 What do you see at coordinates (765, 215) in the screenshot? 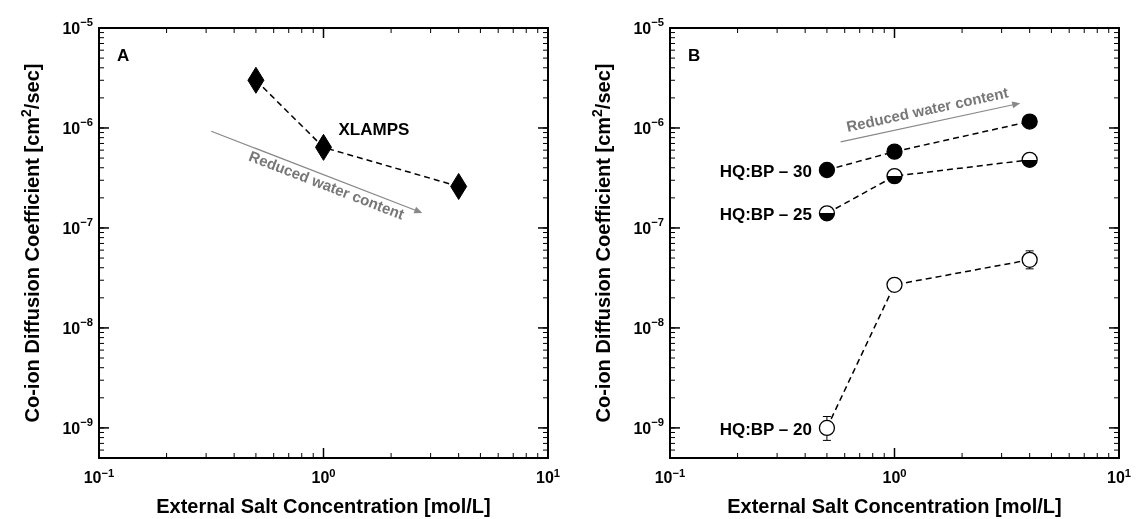
I see `series-label: HQ:BP – 25` at bounding box center [765, 215].